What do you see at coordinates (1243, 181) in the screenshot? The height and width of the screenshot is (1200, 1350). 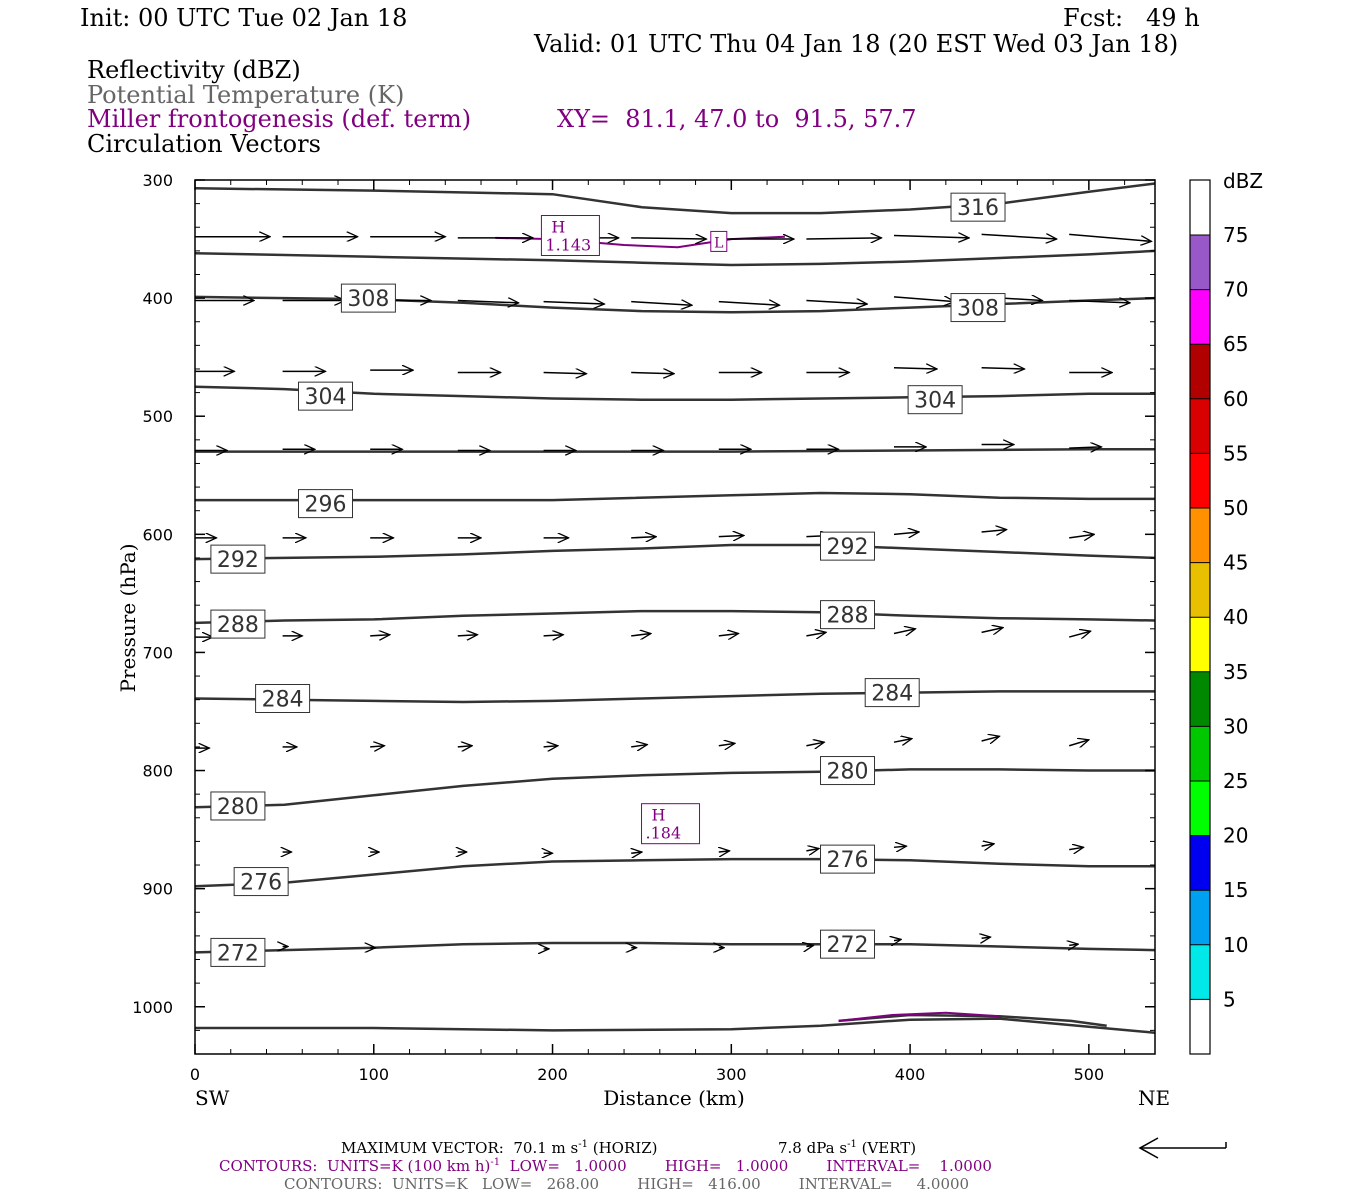 I see `colorbar-unit: dBZ` at bounding box center [1243, 181].